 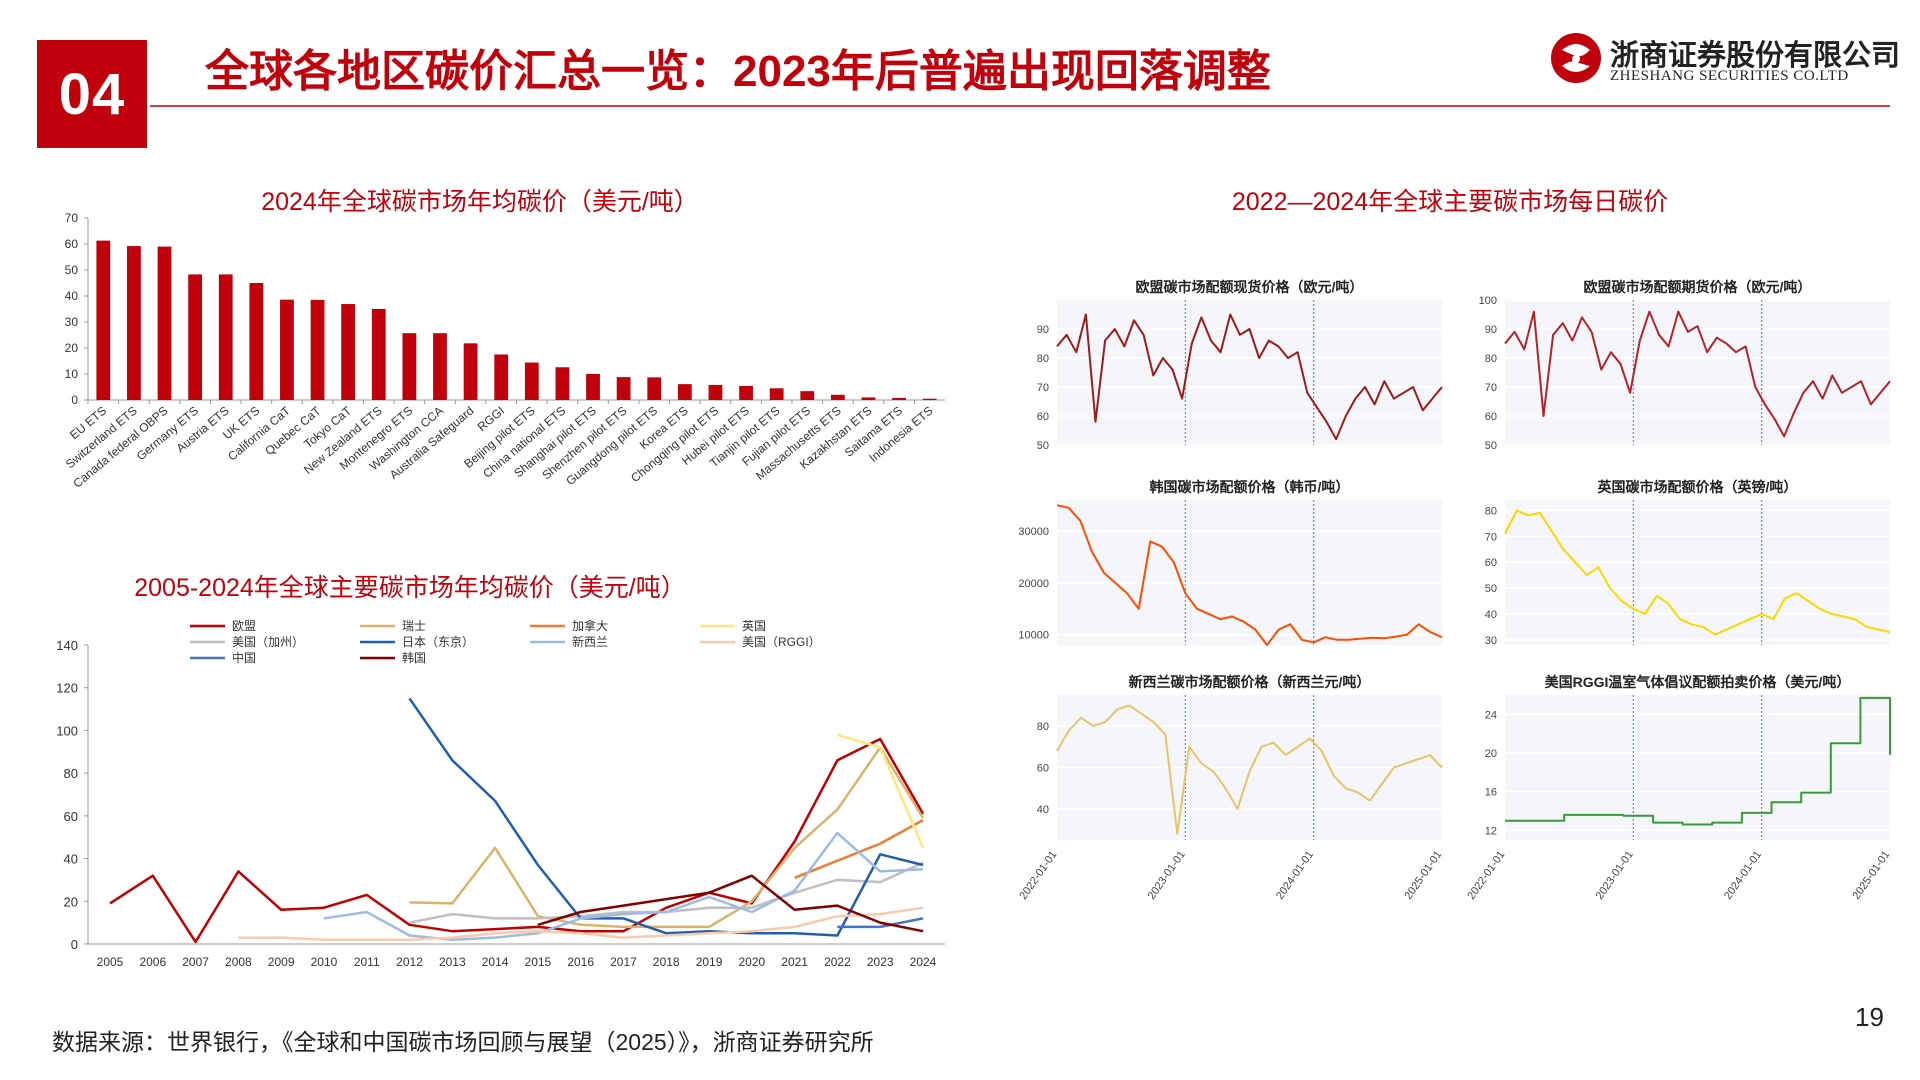 I want to click on line-x-tick-label: 2011, so click(x=367, y=962).